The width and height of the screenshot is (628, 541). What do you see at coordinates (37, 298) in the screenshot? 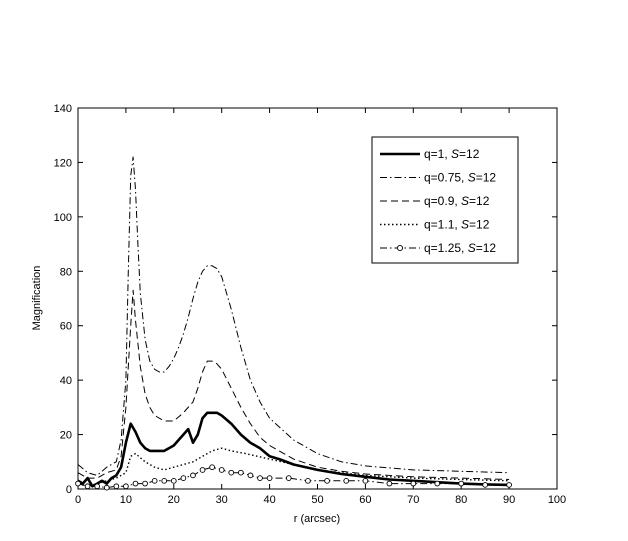
I see `y-axis-title: Magnification` at bounding box center [37, 298].